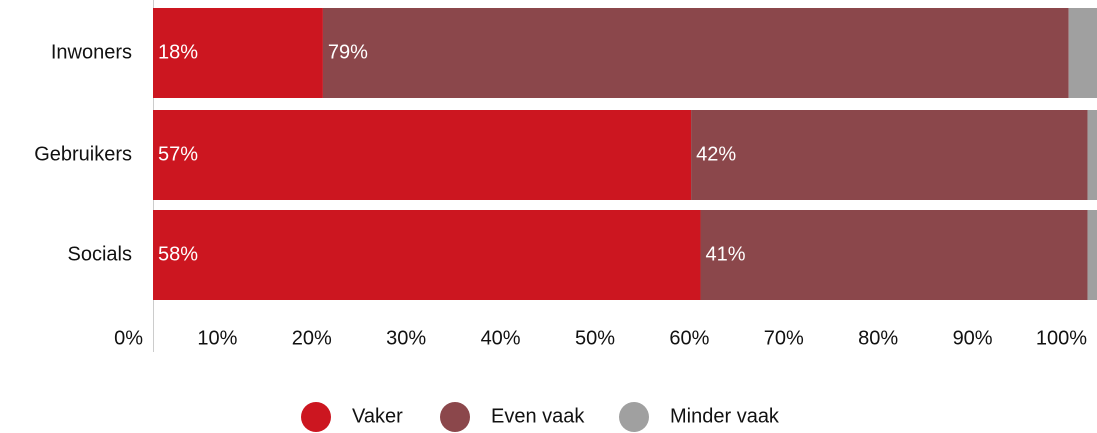 This screenshot has width=1097, height=433. I want to click on value-label: 41%, so click(726, 254).